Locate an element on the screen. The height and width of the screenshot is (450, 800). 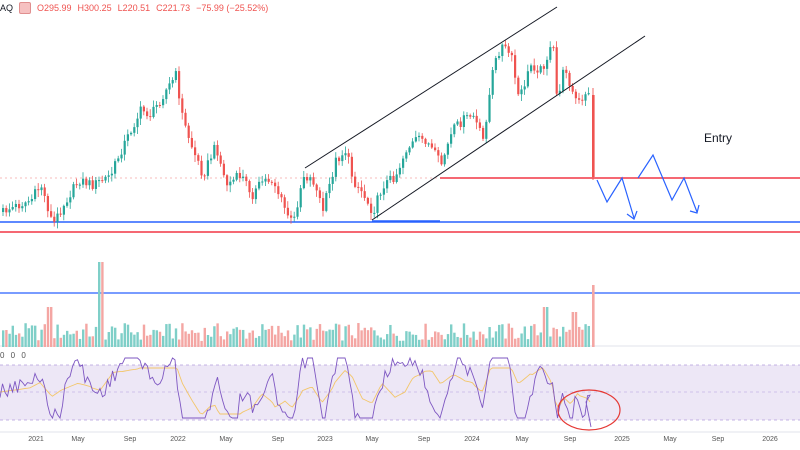
rsi-band is located at coordinates (400, 392).